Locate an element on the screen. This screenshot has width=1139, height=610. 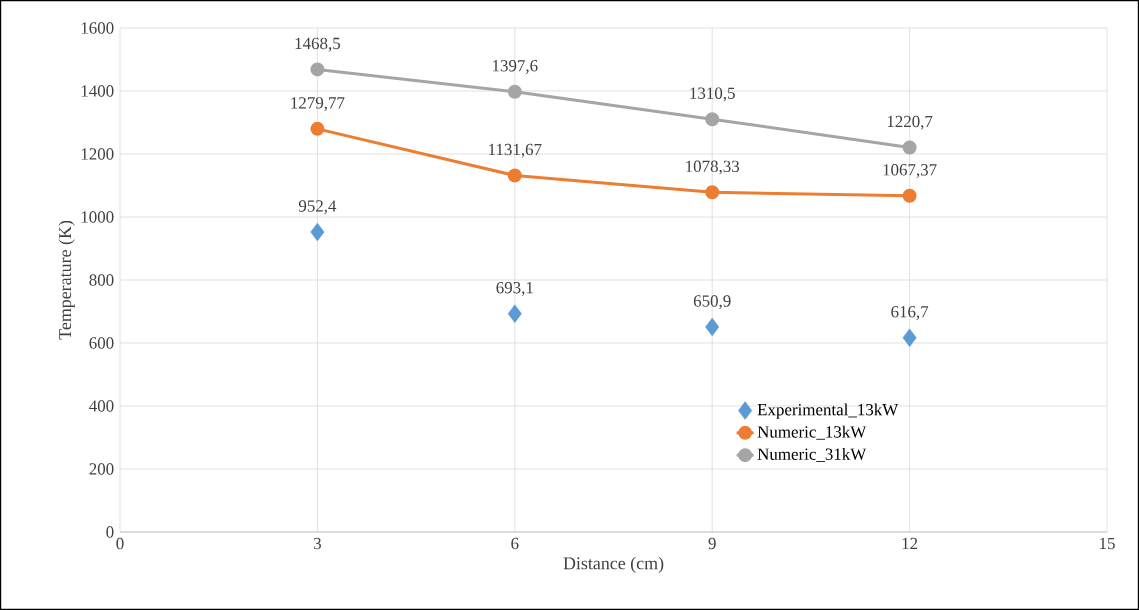
x-tick-label: 12 is located at coordinates (910, 543).